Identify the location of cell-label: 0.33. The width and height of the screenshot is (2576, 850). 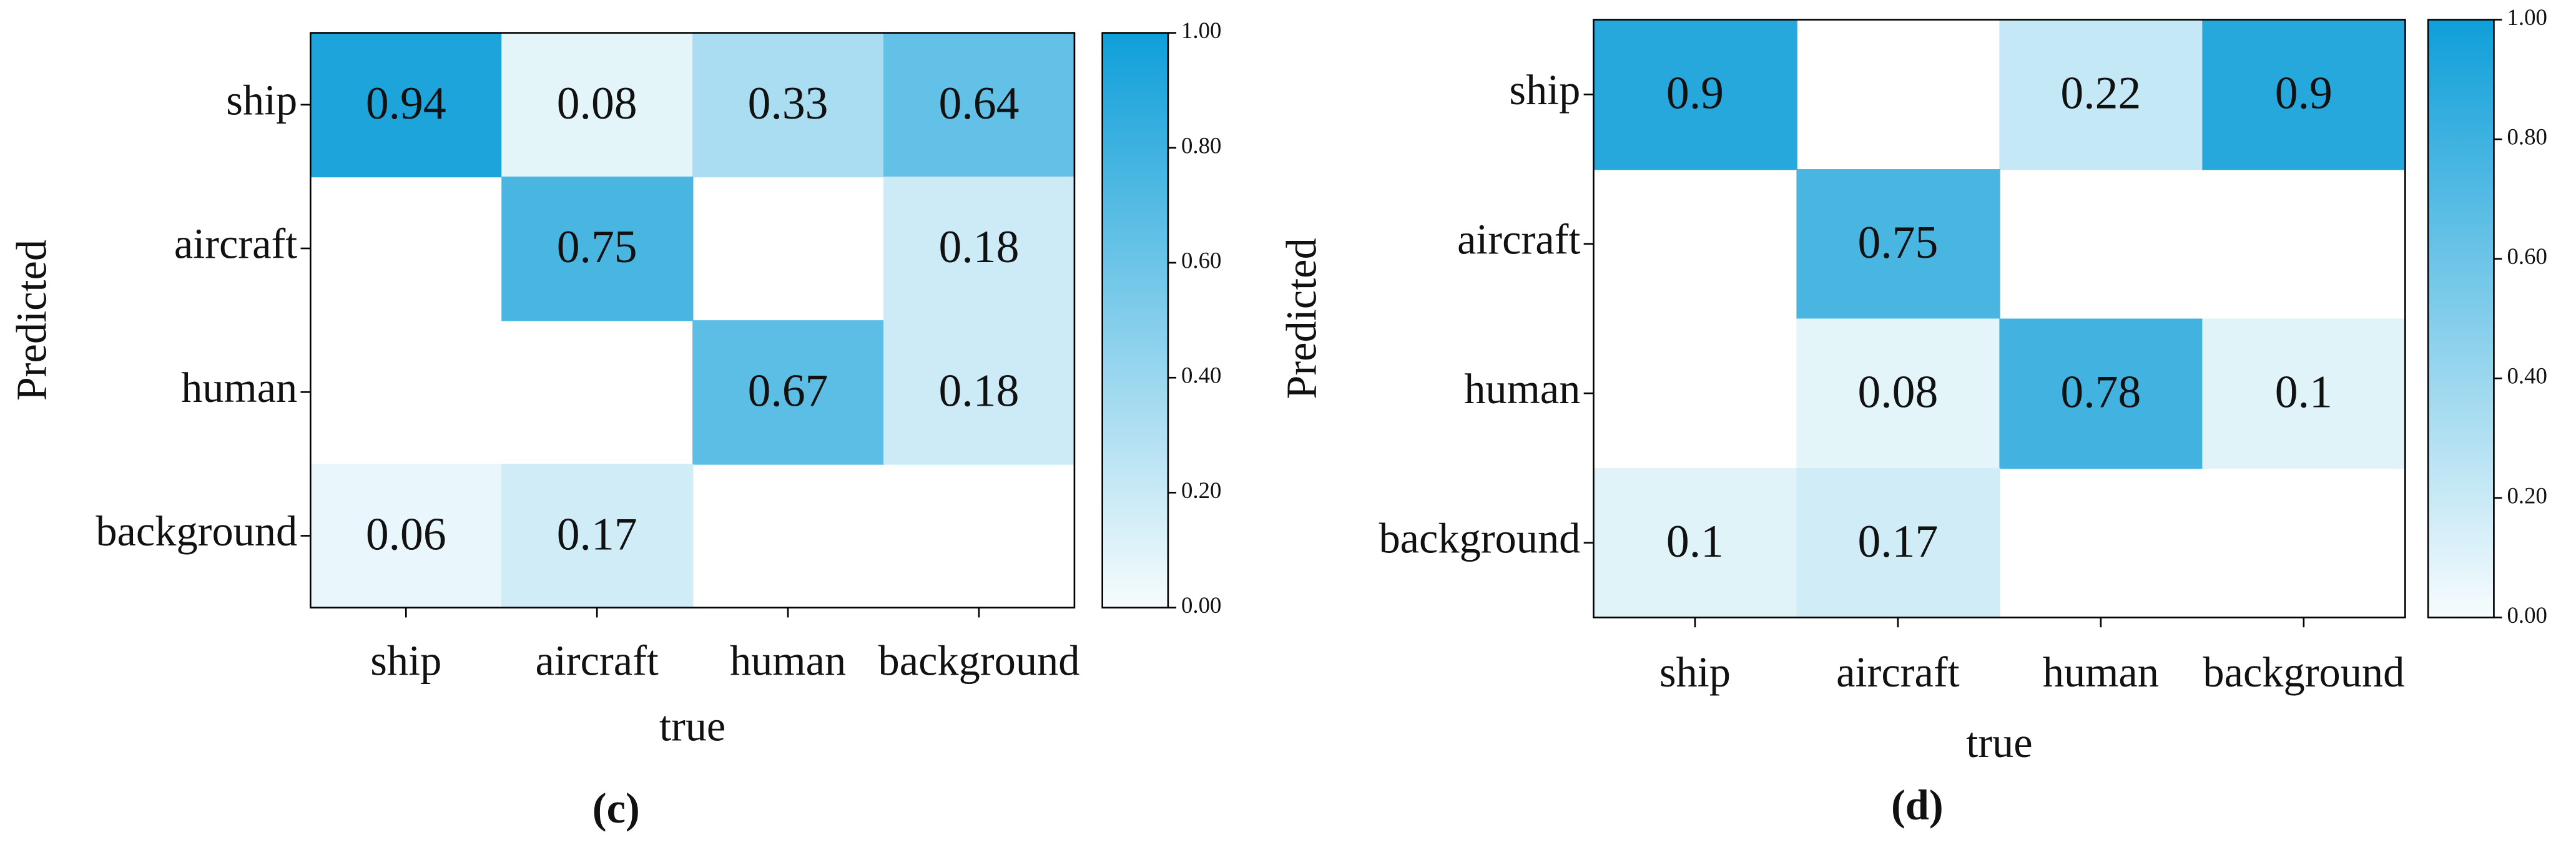
(788, 103).